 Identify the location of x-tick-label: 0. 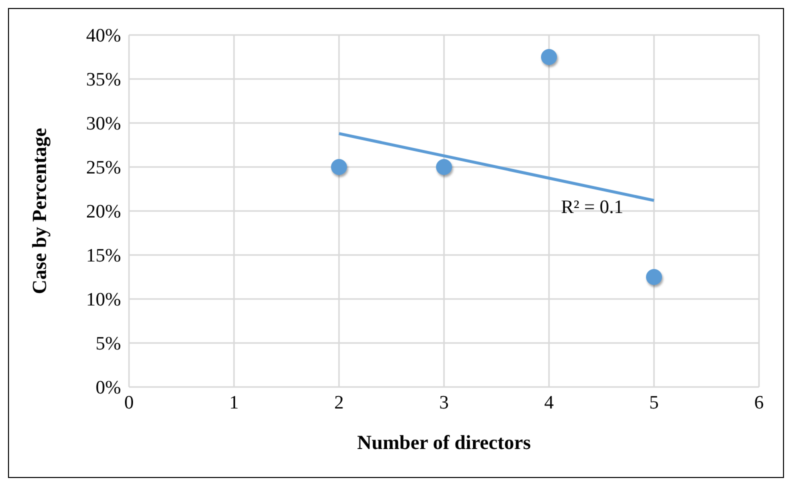
(129, 403).